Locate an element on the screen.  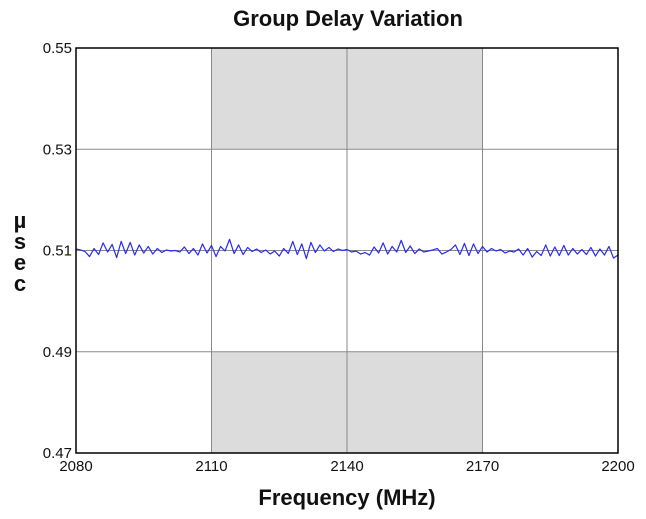
y-tick-label: 0.47 is located at coordinates (57, 453).